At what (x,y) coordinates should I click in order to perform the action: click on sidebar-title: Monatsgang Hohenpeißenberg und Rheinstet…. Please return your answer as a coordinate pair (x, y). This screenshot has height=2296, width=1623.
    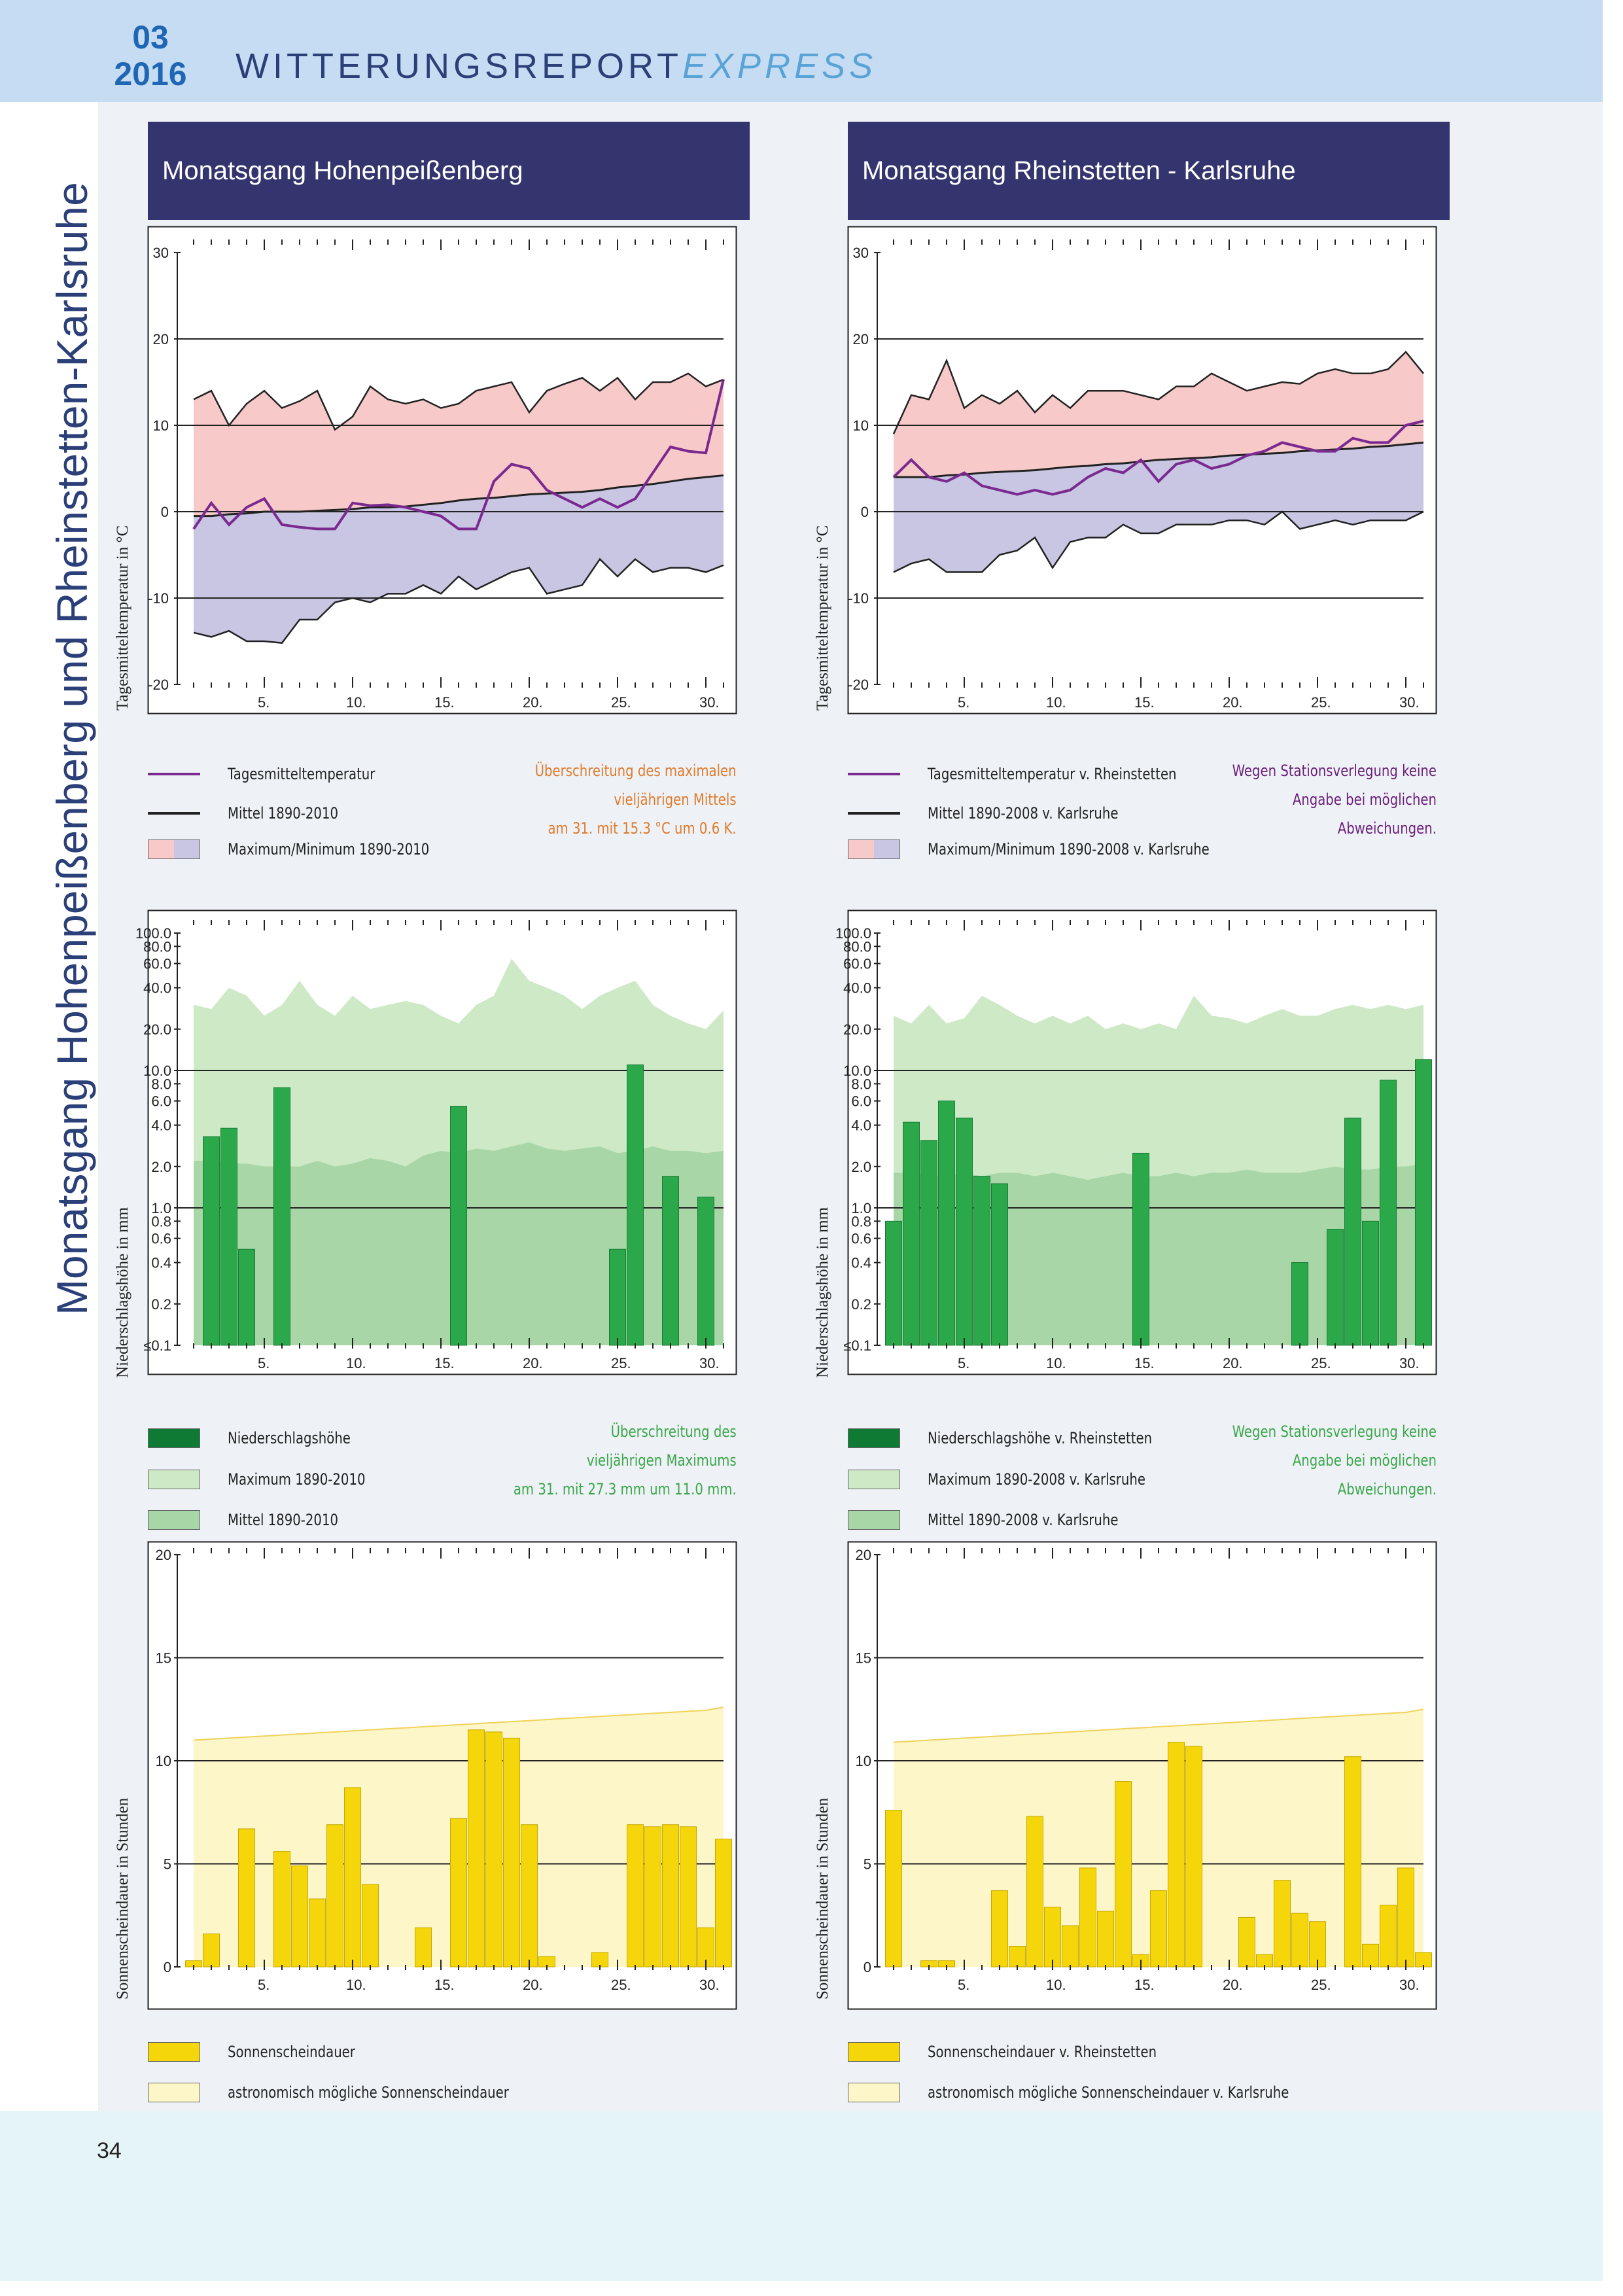
    Looking at the image, I should click on (72, 749).